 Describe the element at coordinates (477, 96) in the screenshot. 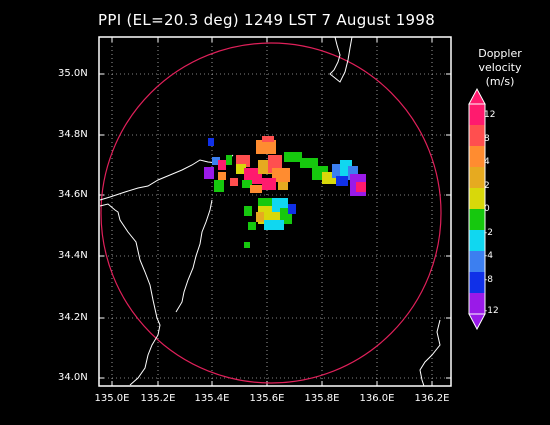

I see `colorbar-top-arrow` at that location.